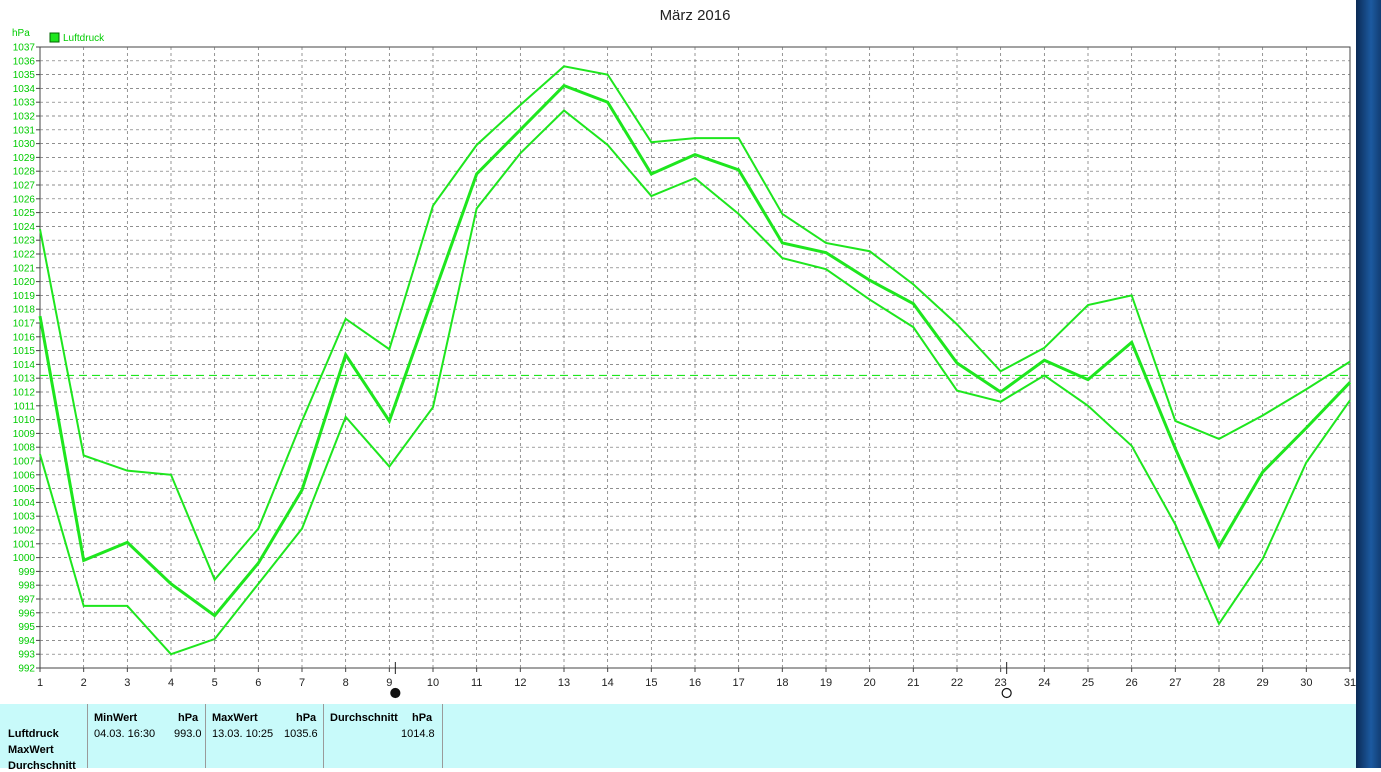 The width and height of the screenshot is (1381, 772). Describe the element at coordinates (84, 683) in the screenshot. I see `x-tick-label: 2` at that location.